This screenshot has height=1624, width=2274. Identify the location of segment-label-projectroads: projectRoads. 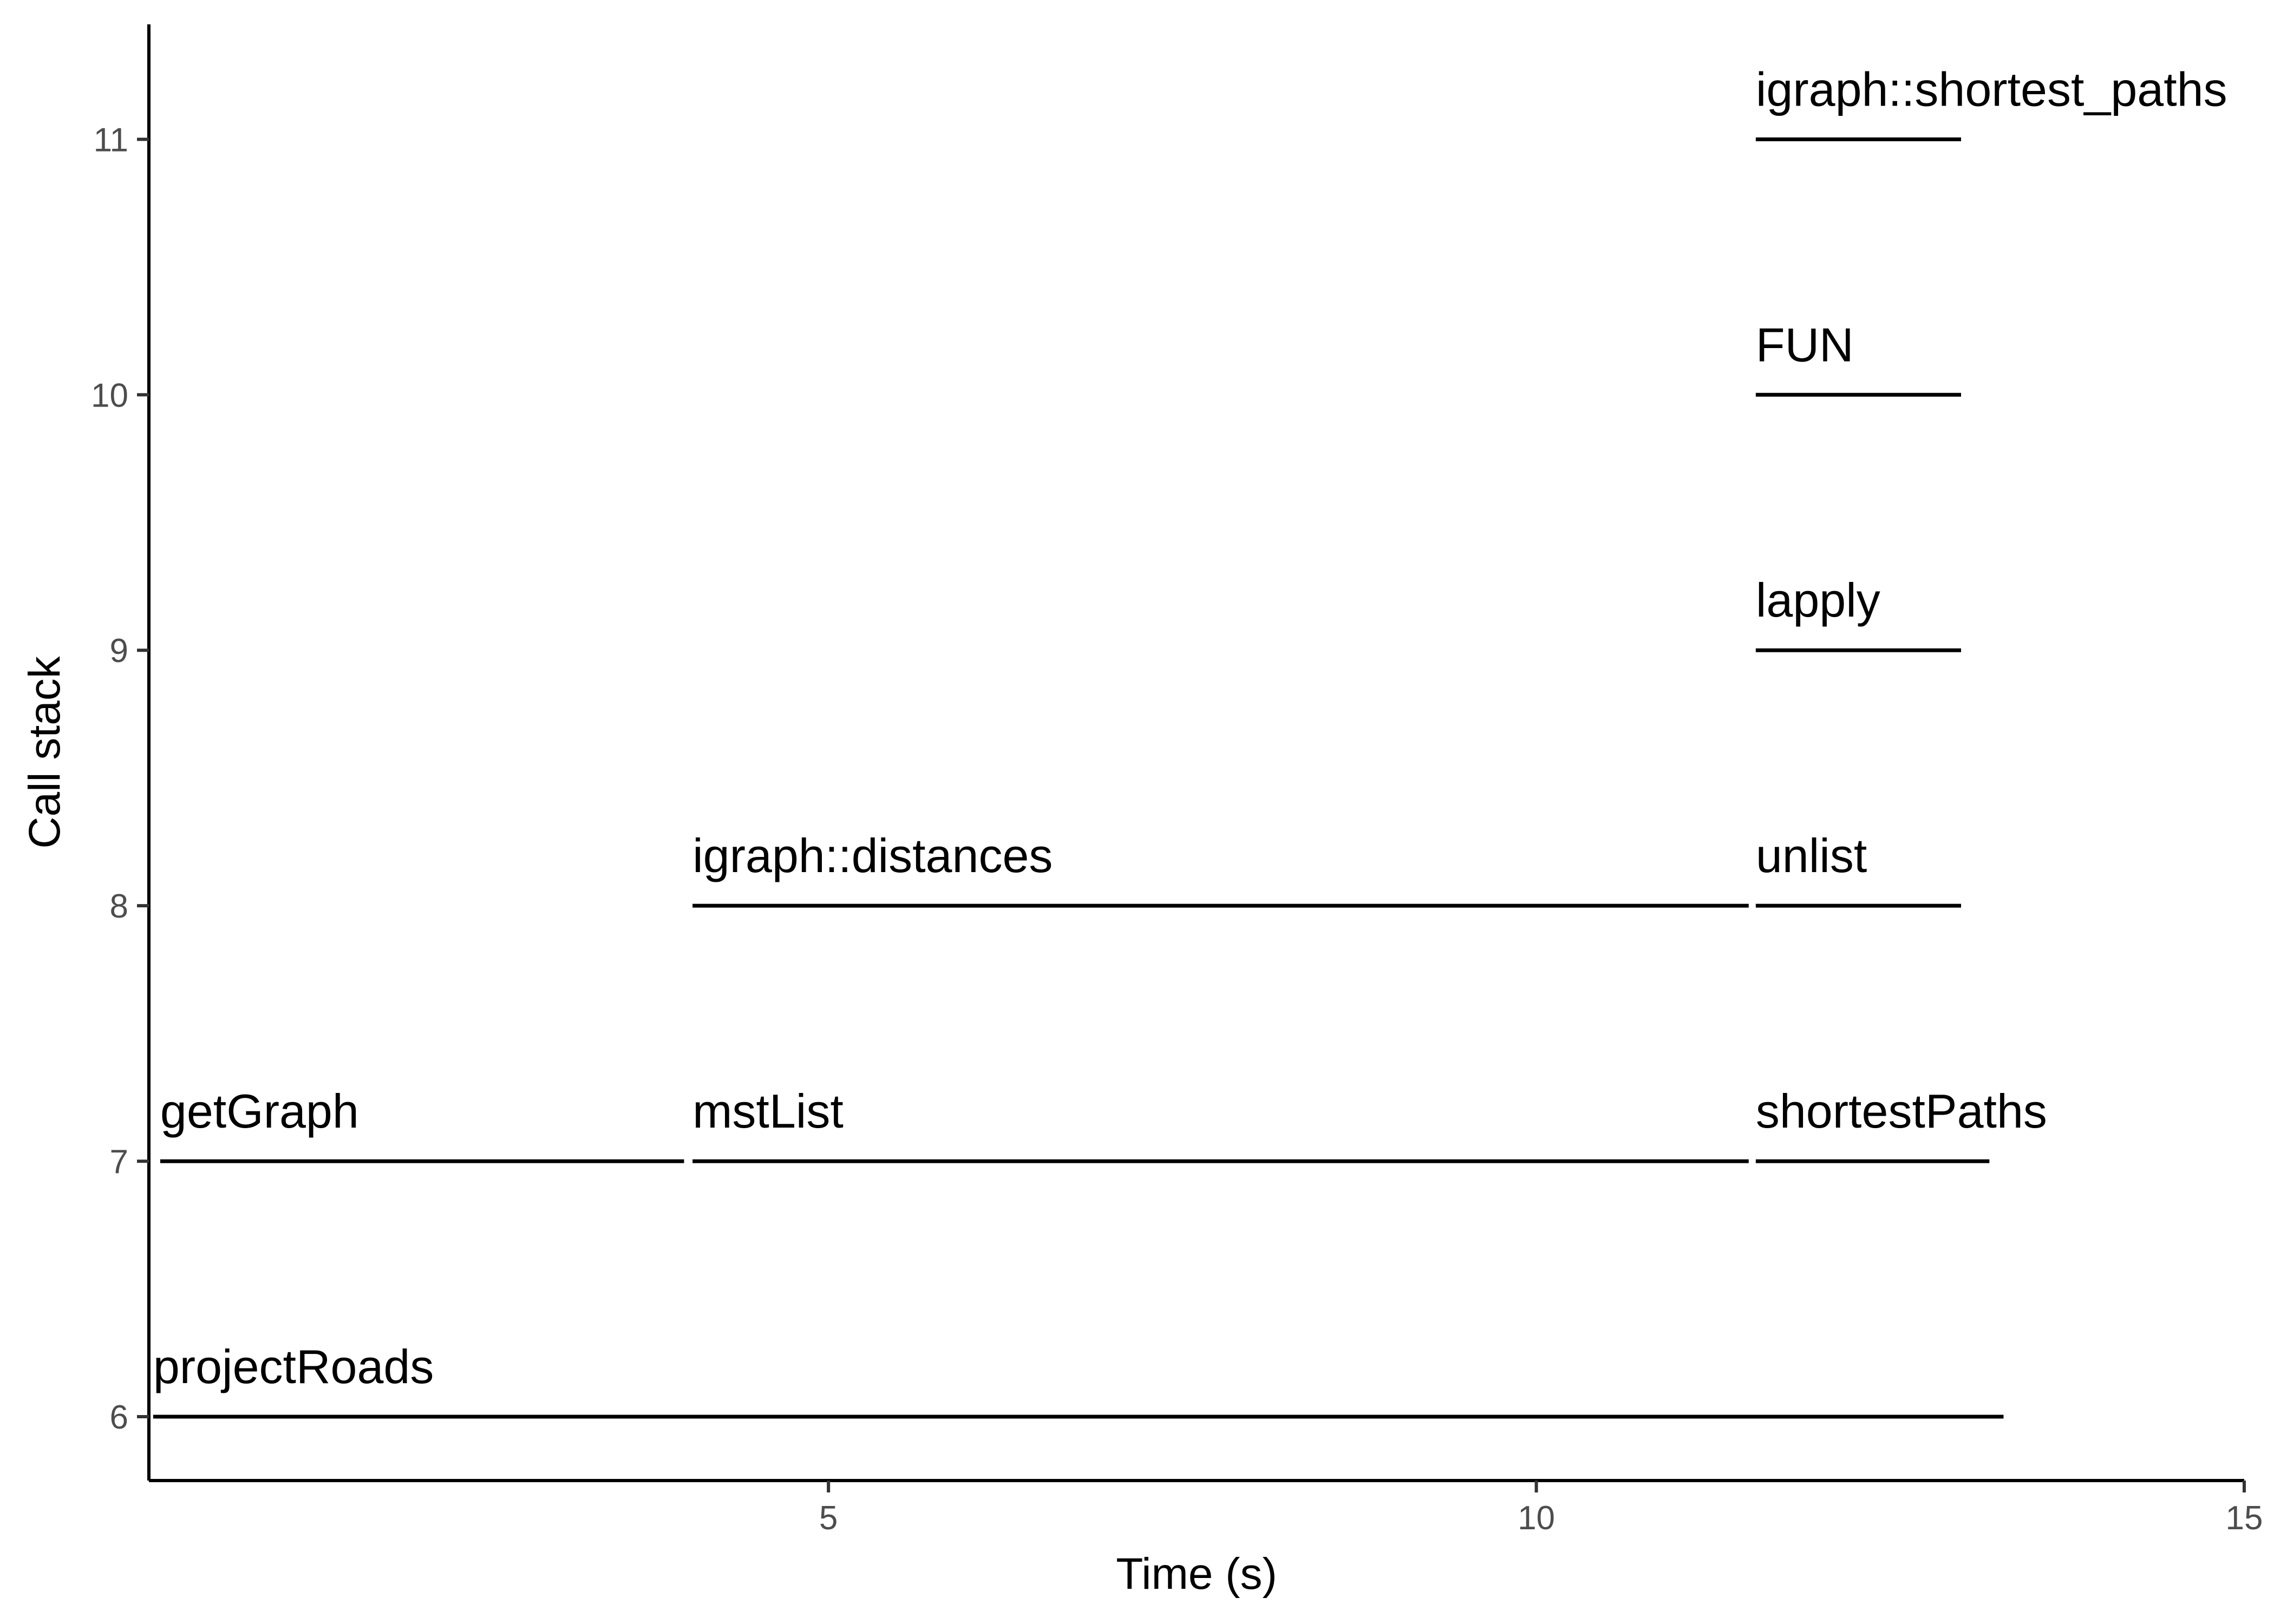
(294, 1366).